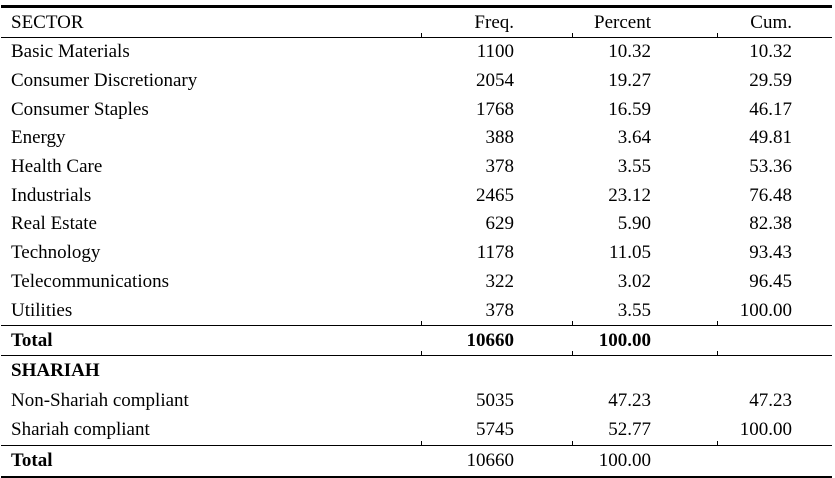 The image size is (835, 478). What do you see at coordinates (629, 195) in the screenshot?
I see `percent-cell: 23.12` at bounding box center [629, 195].